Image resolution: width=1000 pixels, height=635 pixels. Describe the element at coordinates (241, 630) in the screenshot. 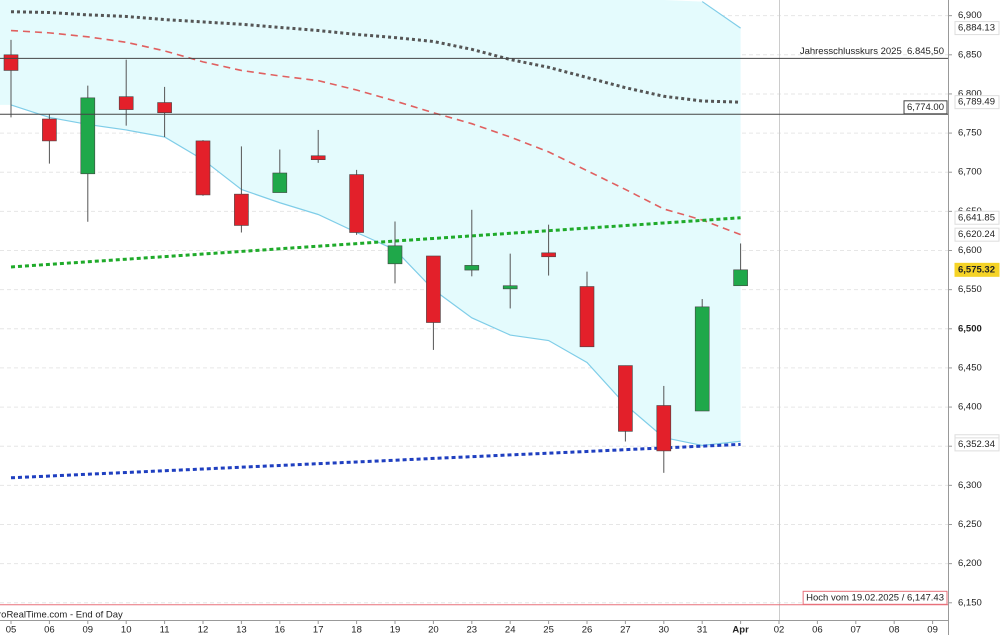

I see `x-tick-label: 13` at that location.